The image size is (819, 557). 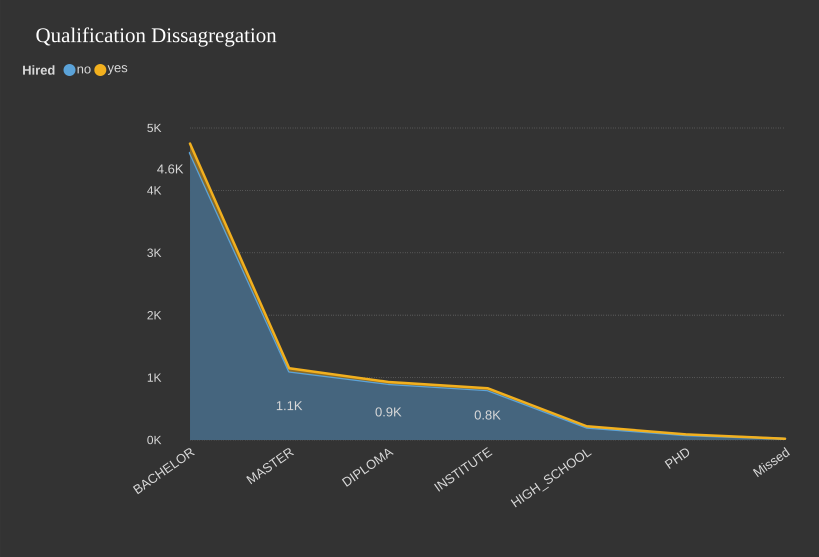 What do you see at coordinates (118, 70) in the screenshot?
I see `legend-label: yes` at bounding box center [118, 70].